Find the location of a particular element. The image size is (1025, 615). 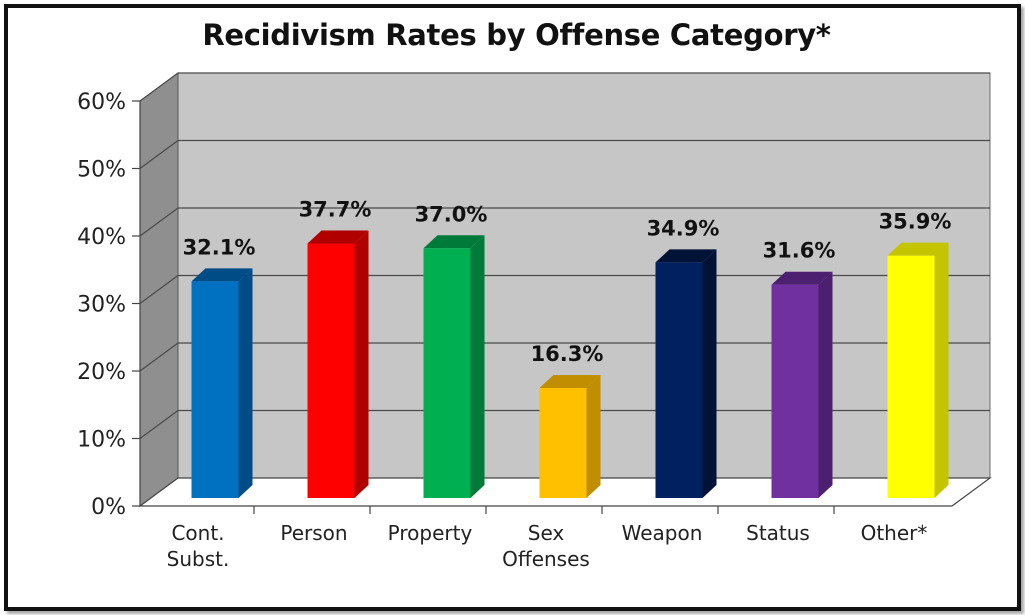

data-label: 31.6% is located at coordinates (799, 251).